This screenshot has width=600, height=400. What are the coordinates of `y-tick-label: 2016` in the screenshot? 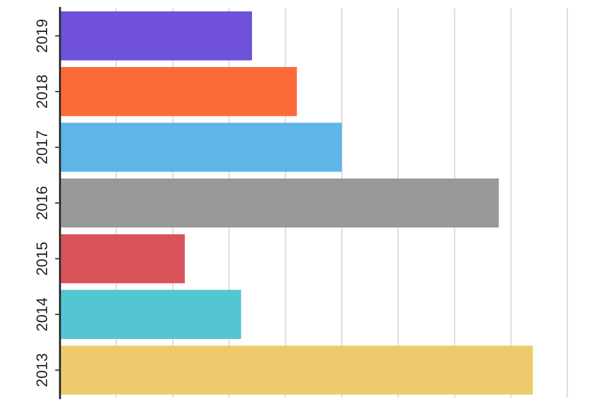 It's located at (42, 203).